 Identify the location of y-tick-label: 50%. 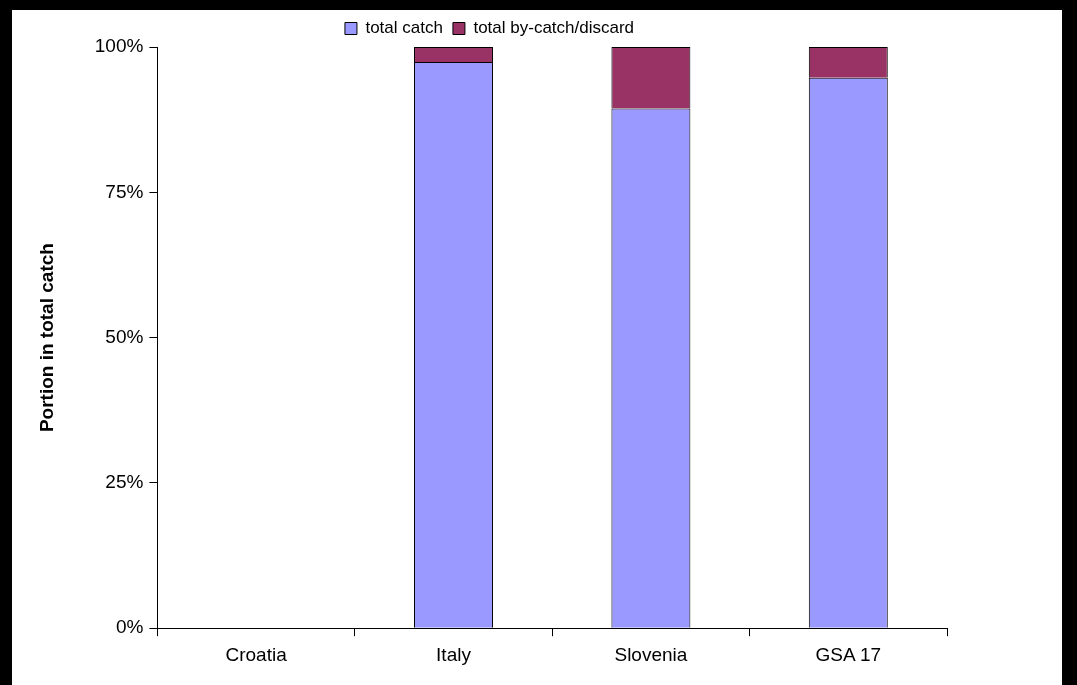
(124, 336).